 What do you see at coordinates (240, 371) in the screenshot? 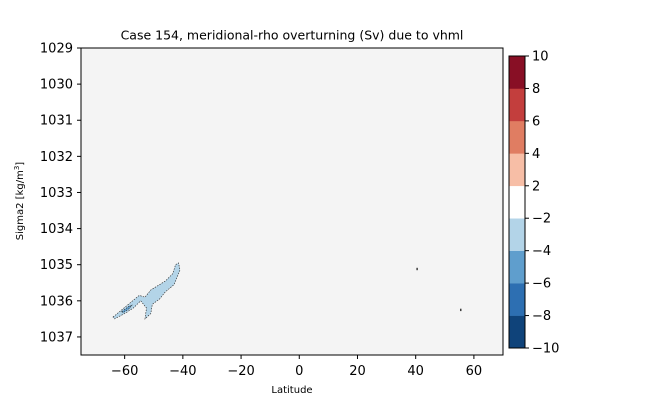
I see `x-tick-label: −20` at bounding box center [240, 371].